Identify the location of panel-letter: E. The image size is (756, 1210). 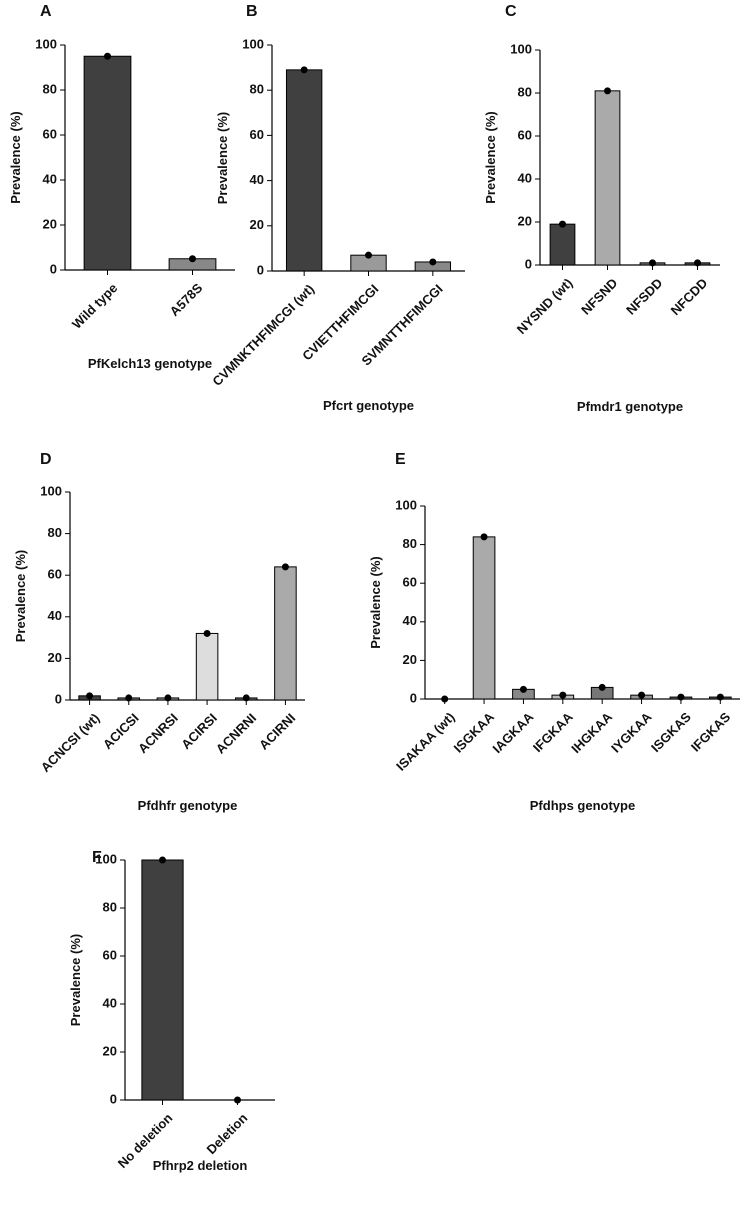
(400, 459).